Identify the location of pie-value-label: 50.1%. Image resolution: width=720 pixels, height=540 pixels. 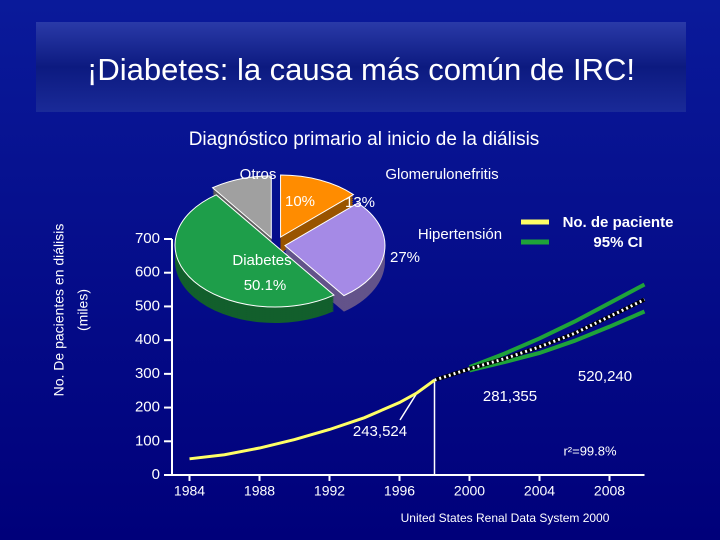
(265, 285).